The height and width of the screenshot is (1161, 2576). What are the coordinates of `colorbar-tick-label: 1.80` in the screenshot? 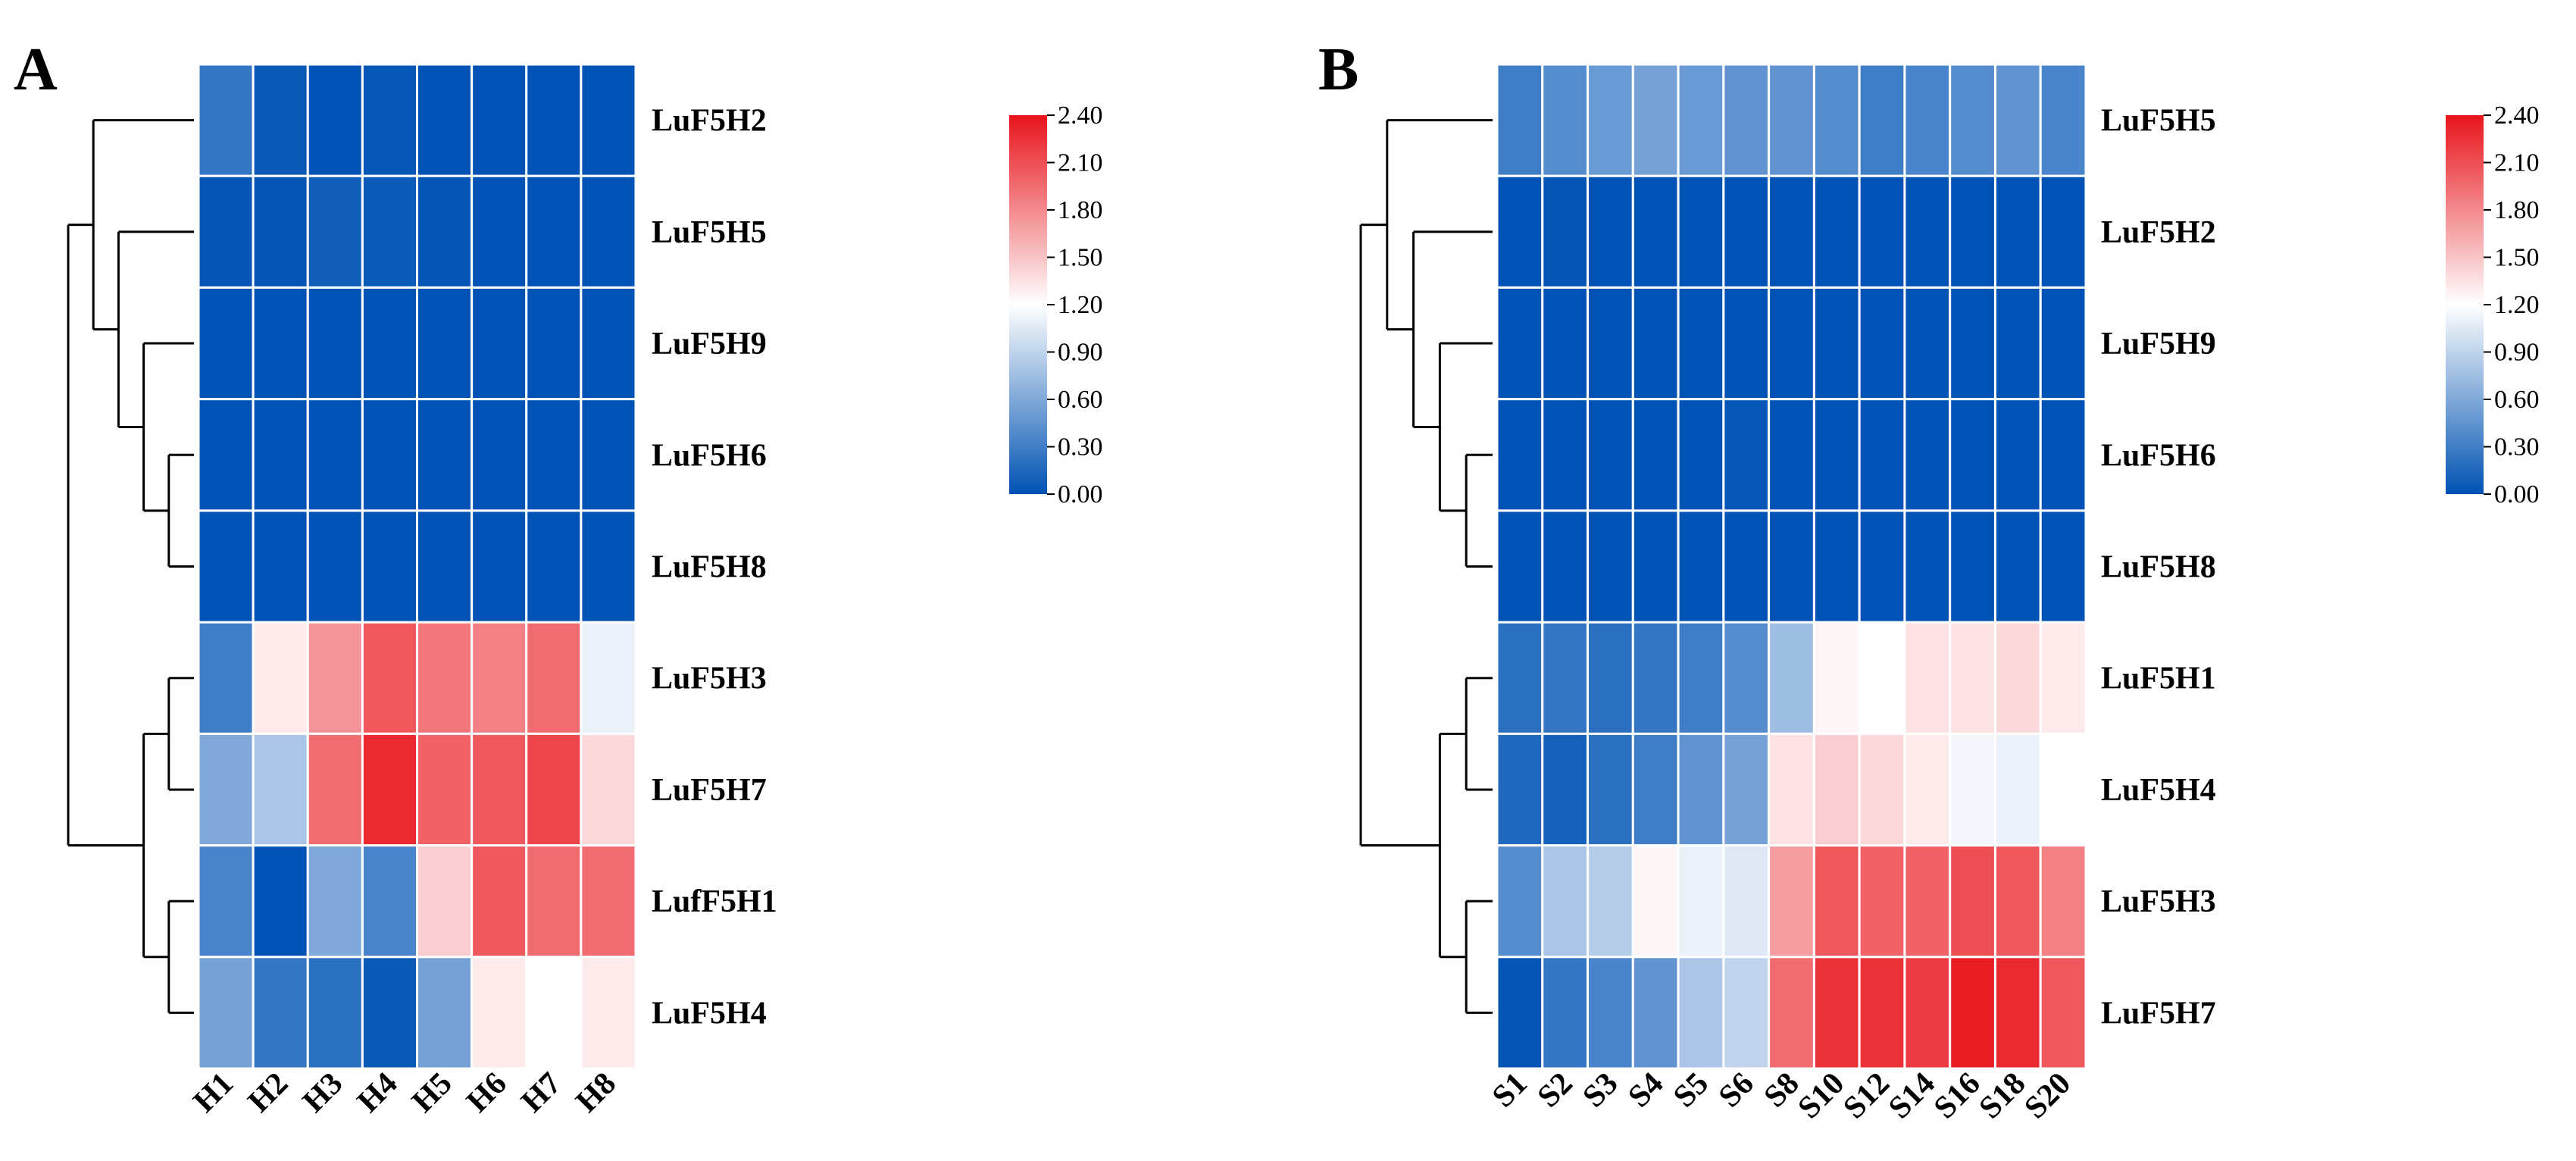 It's located at (2517, 210).